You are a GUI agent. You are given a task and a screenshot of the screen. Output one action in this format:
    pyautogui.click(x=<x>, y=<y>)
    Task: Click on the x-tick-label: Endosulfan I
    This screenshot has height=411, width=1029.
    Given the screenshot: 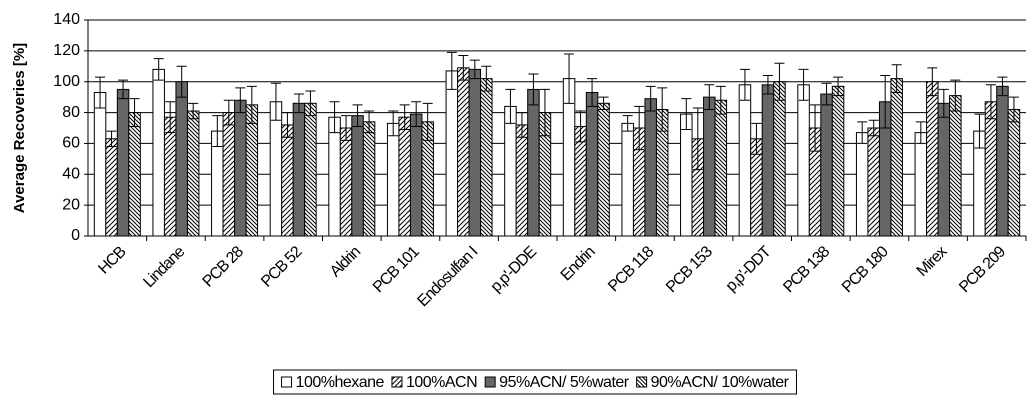 What is the action you would take?
    pyautogui.click(x=447, y=277)
    